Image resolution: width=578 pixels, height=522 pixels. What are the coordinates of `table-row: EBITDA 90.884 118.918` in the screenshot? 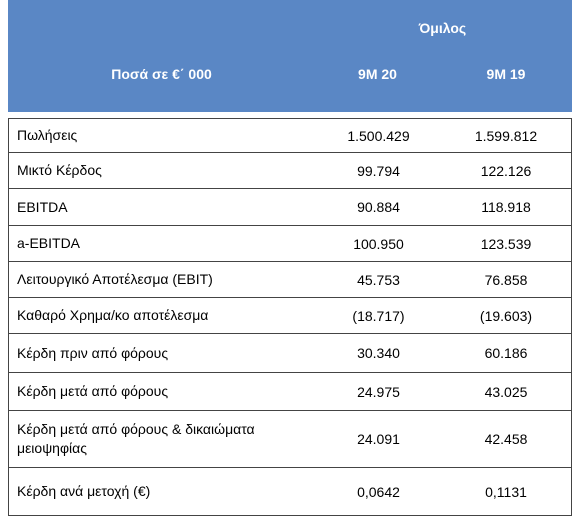 It's located at (290, 207).